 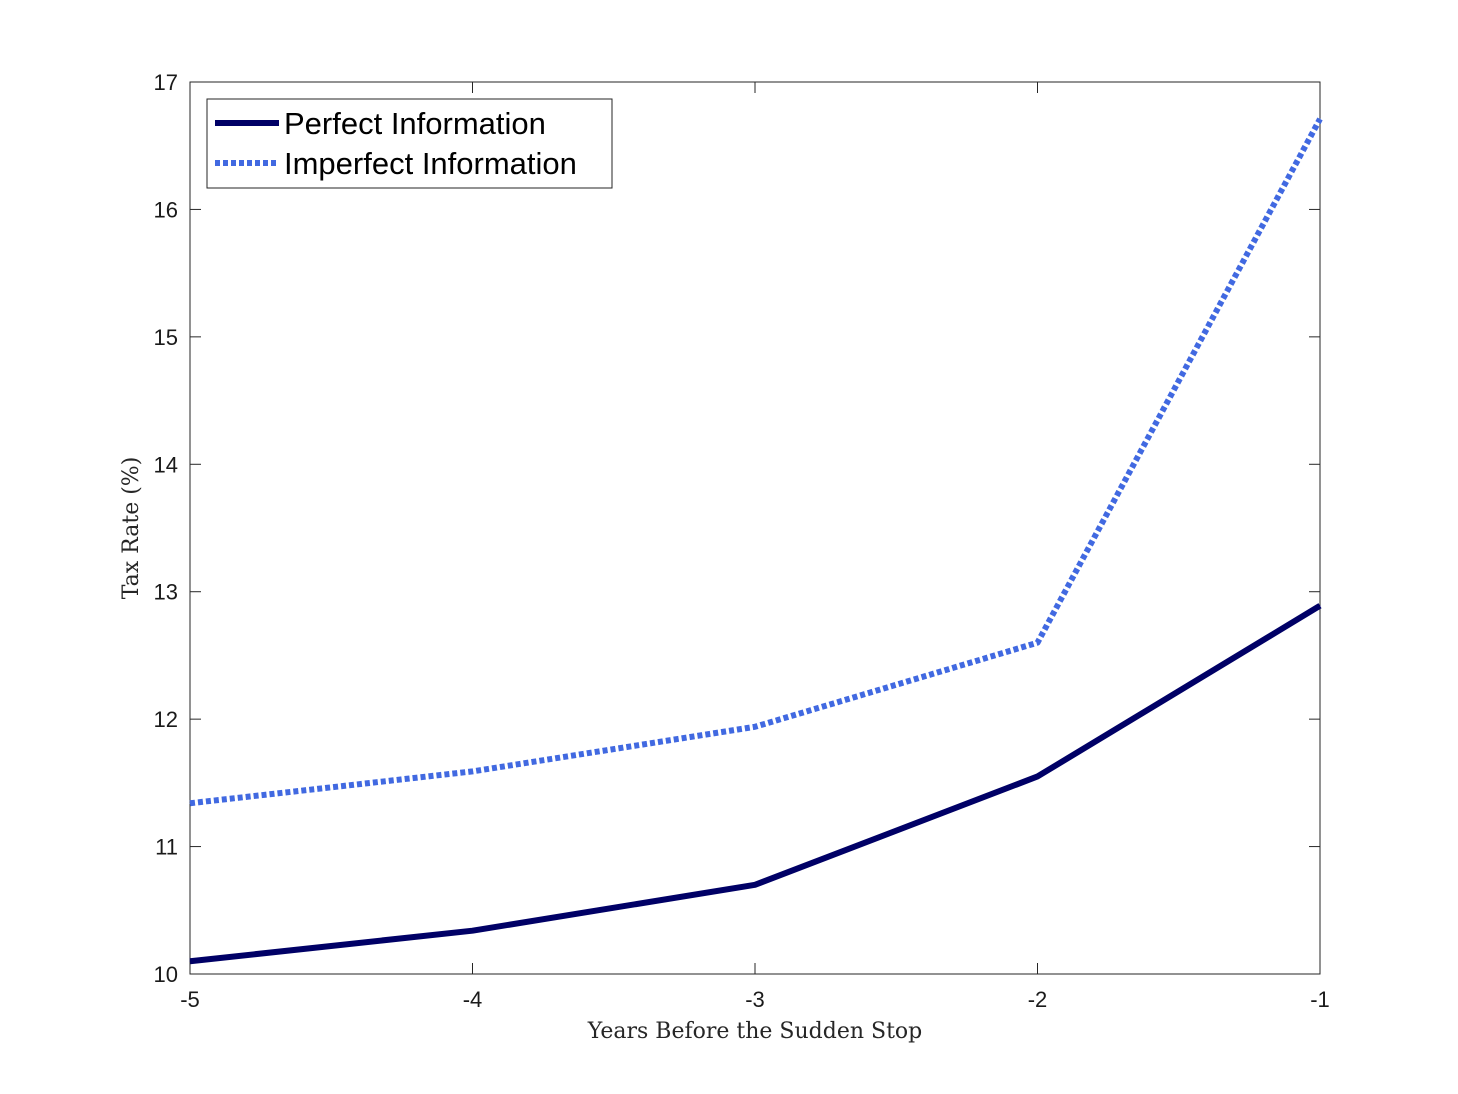 I want to click on y-tick-label: 17, so click(x=166, y=82).